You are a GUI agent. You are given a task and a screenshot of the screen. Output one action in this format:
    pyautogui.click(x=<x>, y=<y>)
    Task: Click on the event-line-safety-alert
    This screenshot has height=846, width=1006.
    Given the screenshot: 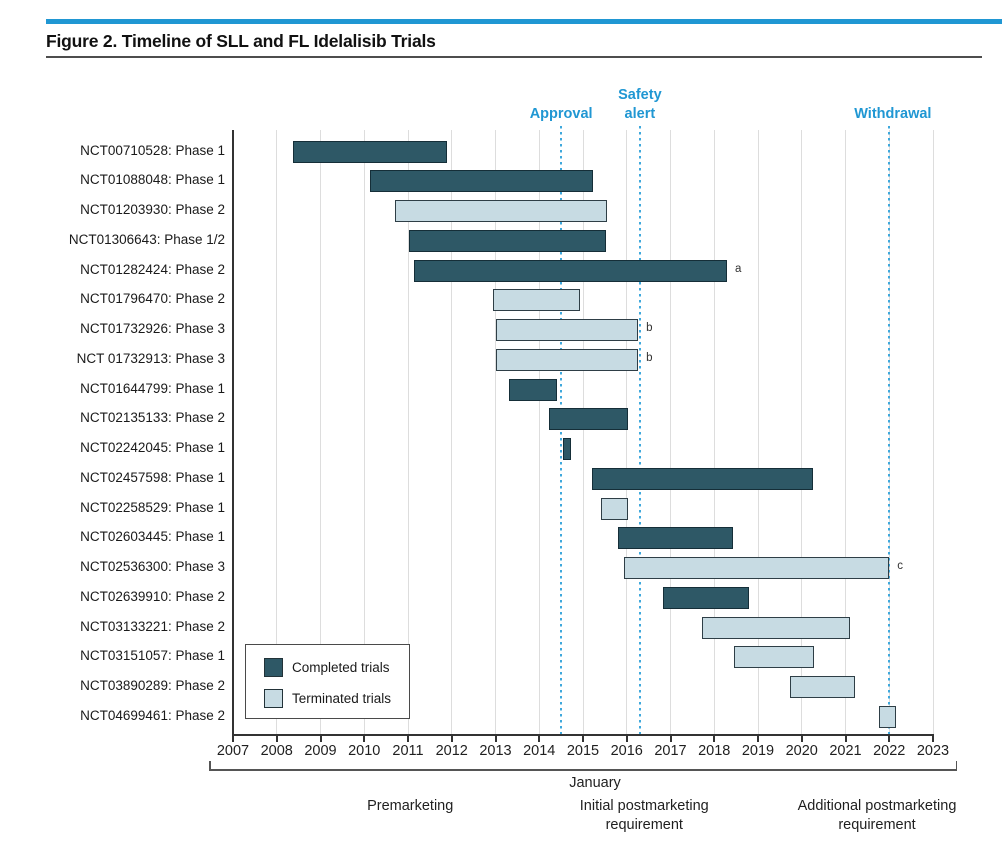 What is the action you would take?
    pyautogui.click(x=639, y=430)
    